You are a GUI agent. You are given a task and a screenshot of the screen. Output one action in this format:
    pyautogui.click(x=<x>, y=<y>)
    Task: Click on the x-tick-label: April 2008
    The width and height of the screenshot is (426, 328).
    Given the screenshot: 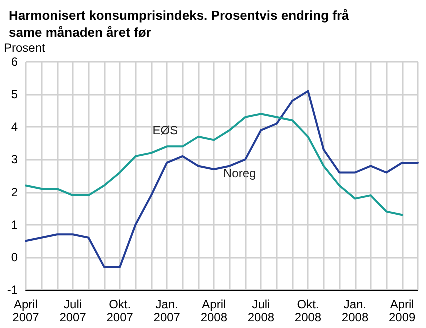 What is the action you would take?
    pyautogui.click(x=214, y=311)
    